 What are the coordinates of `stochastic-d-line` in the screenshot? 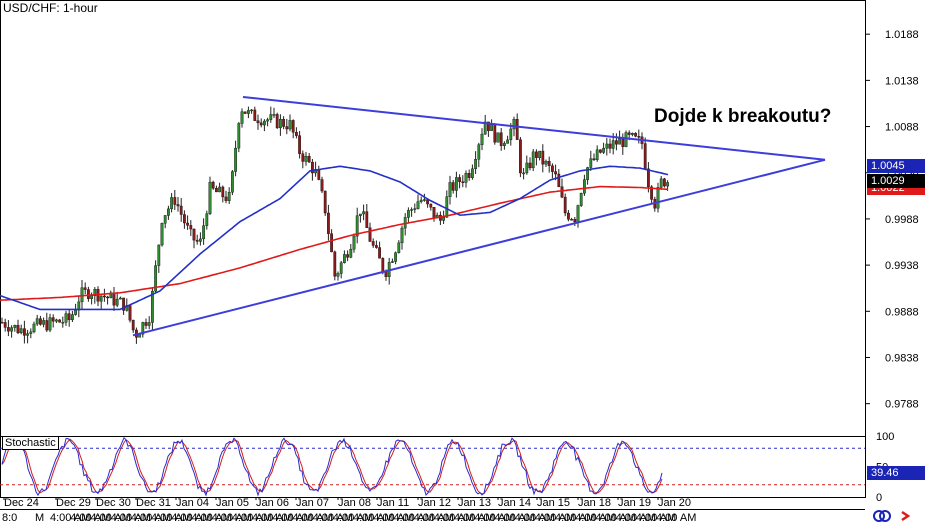 It's located at (332, 466).